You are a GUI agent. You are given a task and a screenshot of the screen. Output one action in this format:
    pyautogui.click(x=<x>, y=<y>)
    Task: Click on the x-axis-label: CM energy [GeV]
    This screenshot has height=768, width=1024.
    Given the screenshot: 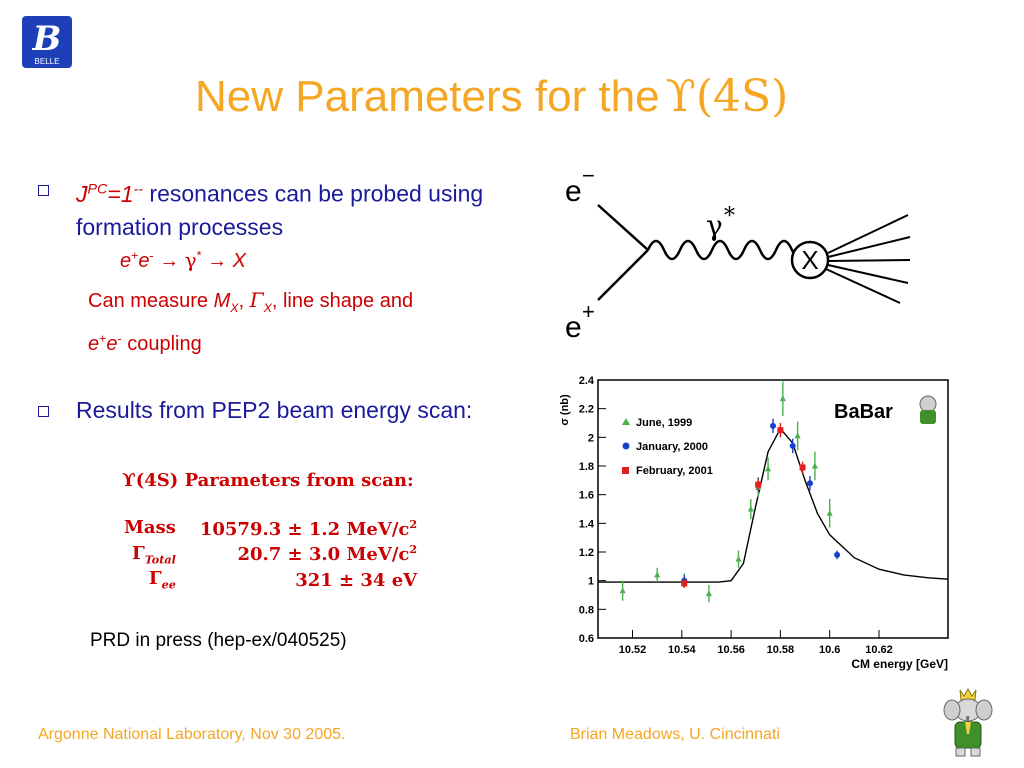 What is the action you would take?
    pyautogui.click(x=899, y=664)
    